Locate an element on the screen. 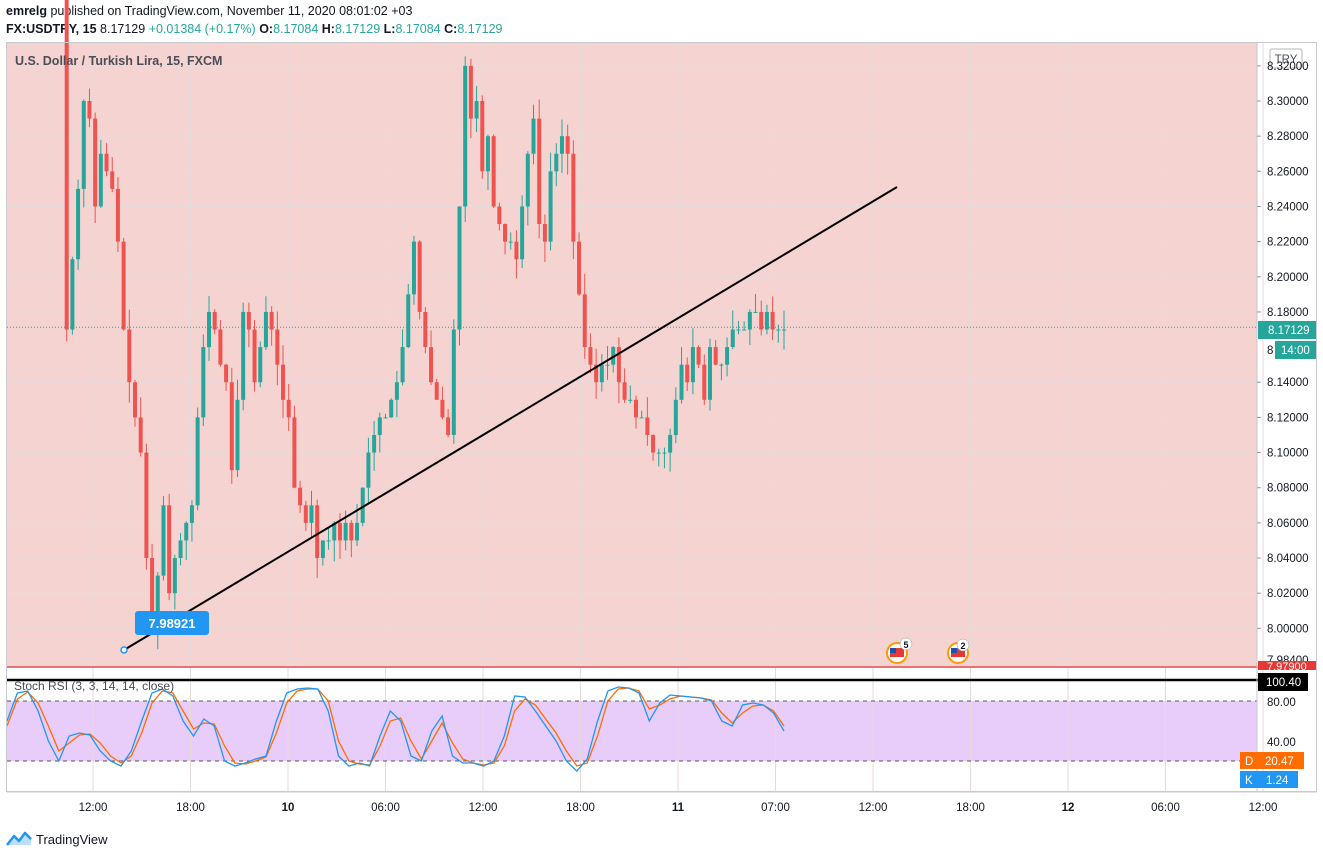 Image resolution: width=1323 pixels, height=857 pixels. last-price-badge is located at coordinates (1287, 330).